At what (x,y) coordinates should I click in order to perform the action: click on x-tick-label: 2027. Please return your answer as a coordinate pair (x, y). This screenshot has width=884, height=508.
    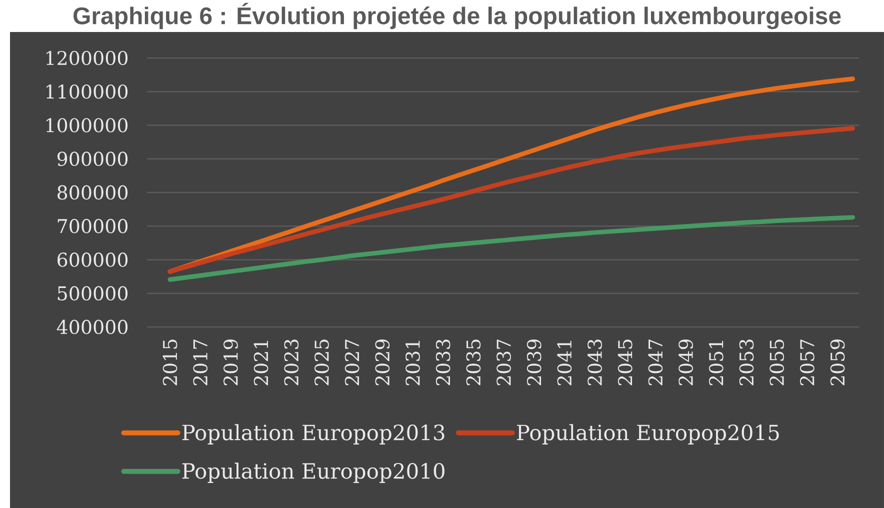
    Looking at the image, I should click on (352, 363).